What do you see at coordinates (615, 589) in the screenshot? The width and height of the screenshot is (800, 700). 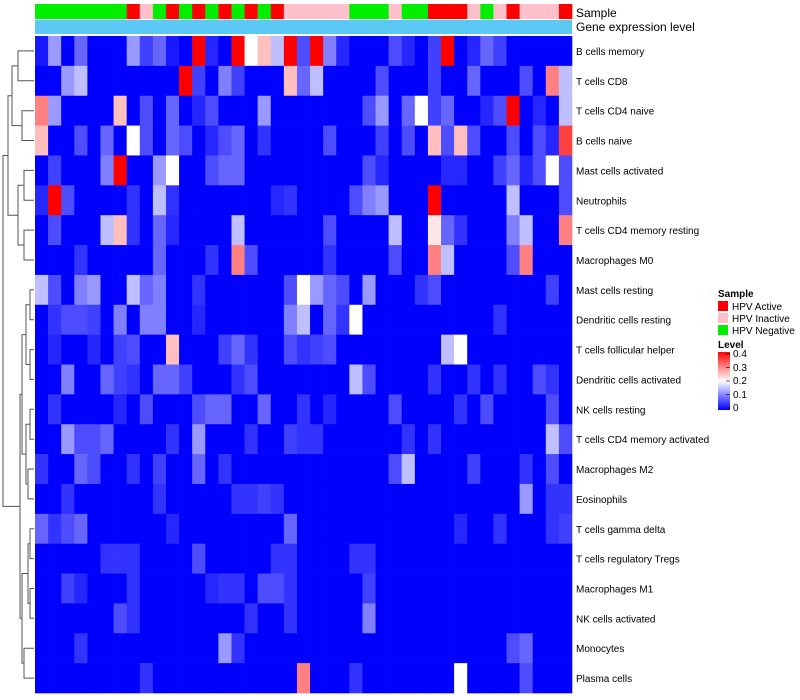 I see `row-label: Macrophages M1` at bounding box center [615, 589].